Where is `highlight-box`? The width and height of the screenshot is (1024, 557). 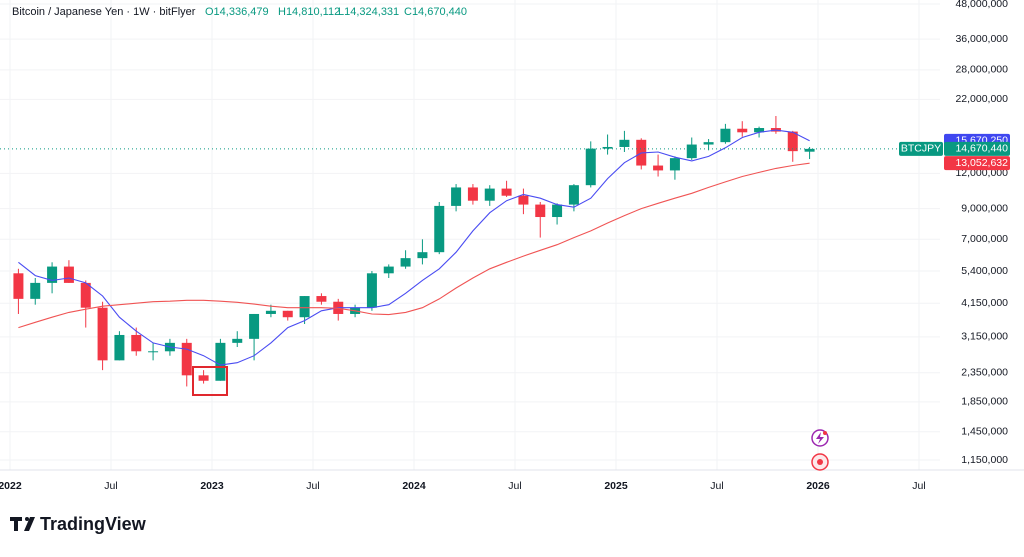 highlight-box is located at coordinates (210, 381).